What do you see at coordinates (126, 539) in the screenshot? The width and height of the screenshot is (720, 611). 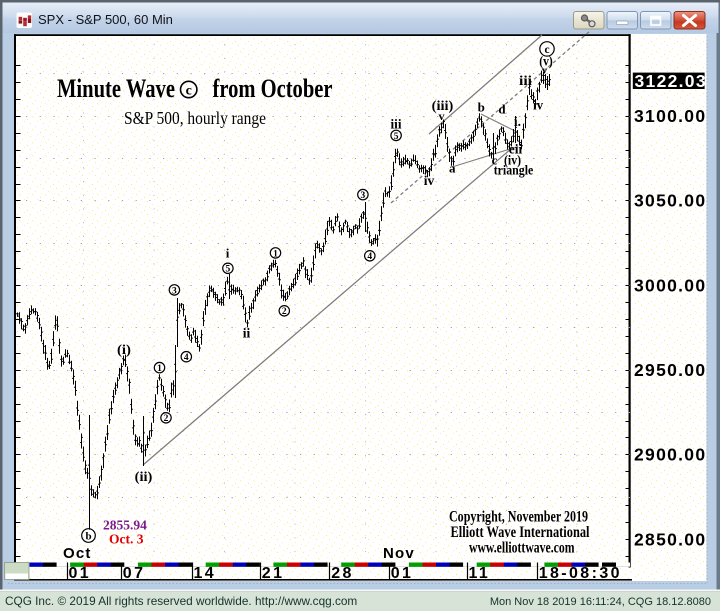 I see `svg-text: Oct. 3` at bounding box center [126, 539].